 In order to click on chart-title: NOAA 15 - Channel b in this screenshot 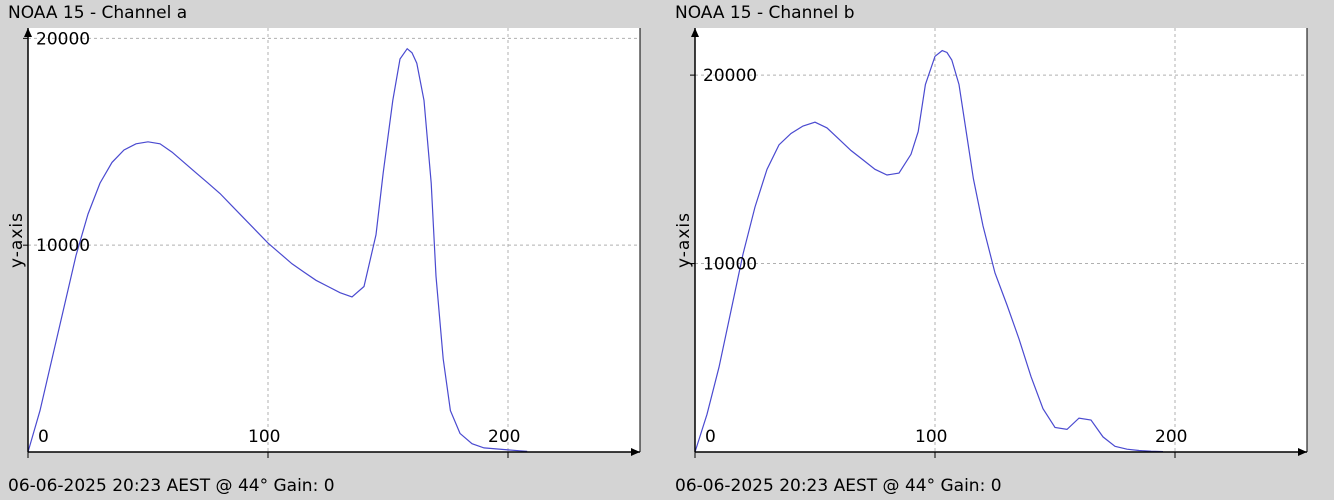, I will do `click(765, 13)`.